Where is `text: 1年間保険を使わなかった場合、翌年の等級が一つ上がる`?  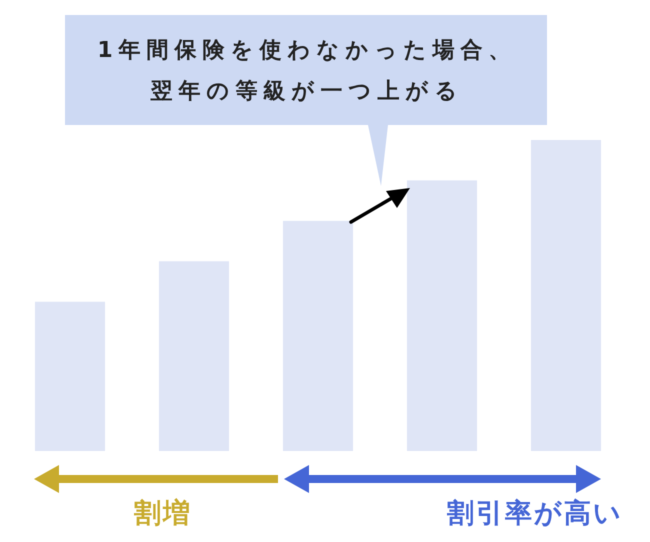
text: 1年間保険を使わなかった場合、翌年の等級が一つ上がる is located at coordinates (307, 71).